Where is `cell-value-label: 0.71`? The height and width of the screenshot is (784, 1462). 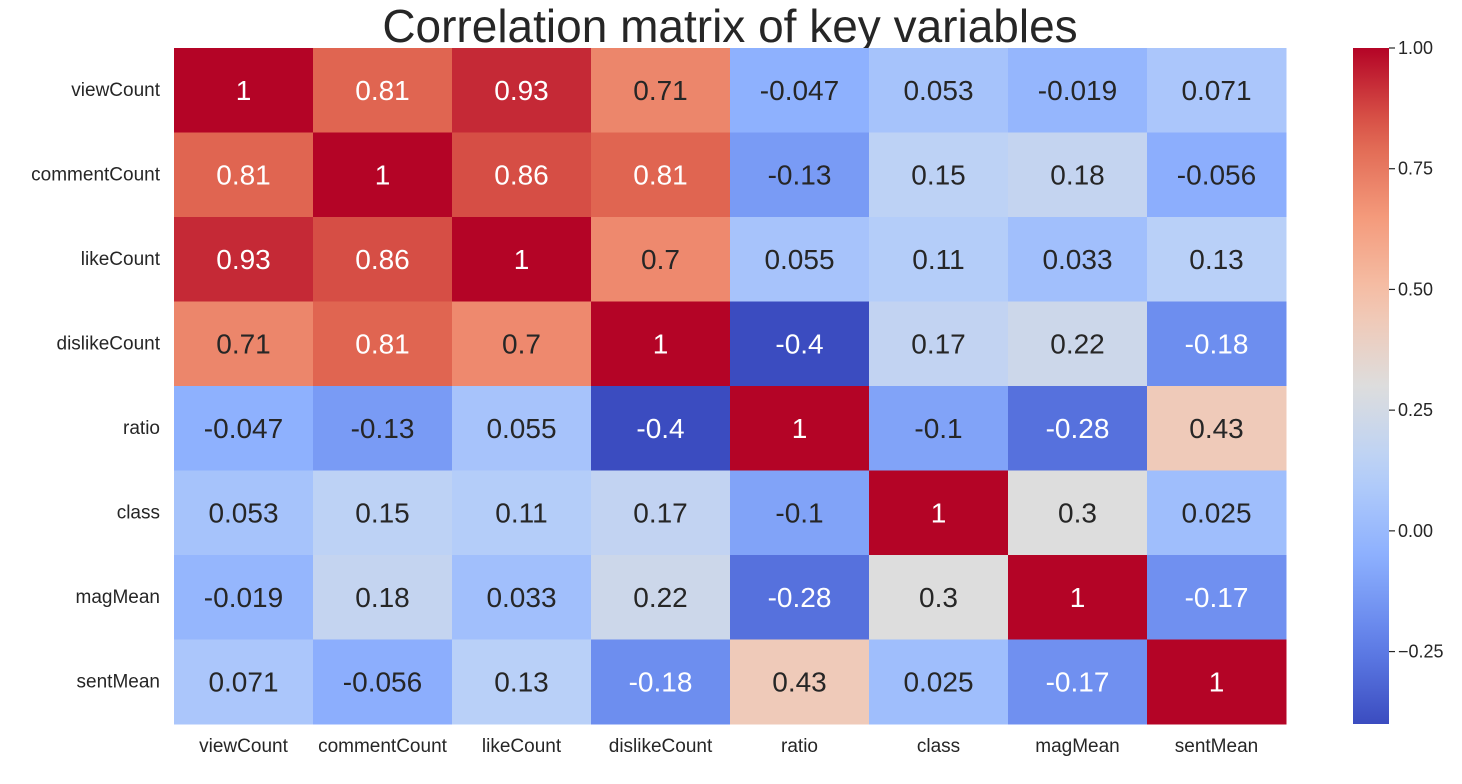 cell-value-label: 0.71 is located at coordinates (660, 90).